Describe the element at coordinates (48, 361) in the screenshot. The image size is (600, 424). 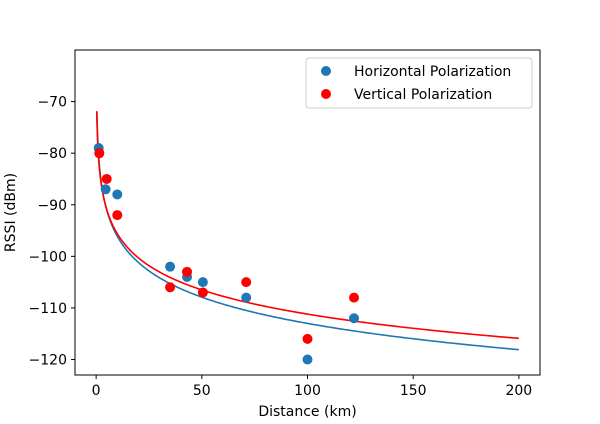
I see `y-tick-label-120: −120` at that location.